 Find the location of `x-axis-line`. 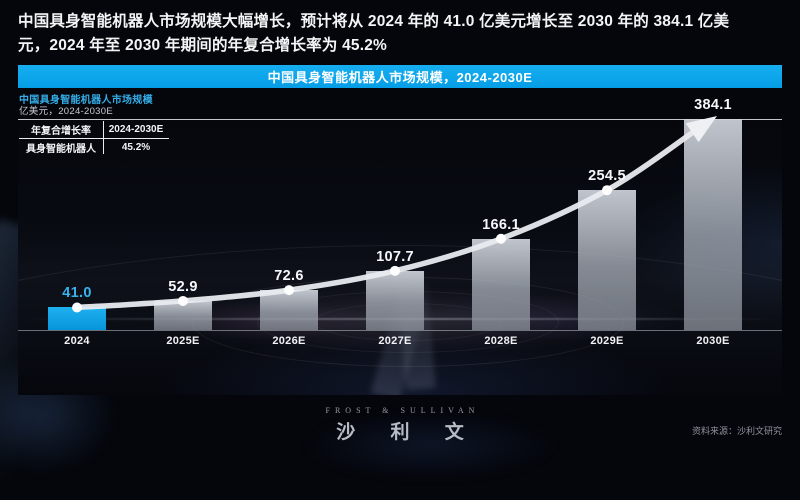

x-axis-line is located at coordinates (400, 330).